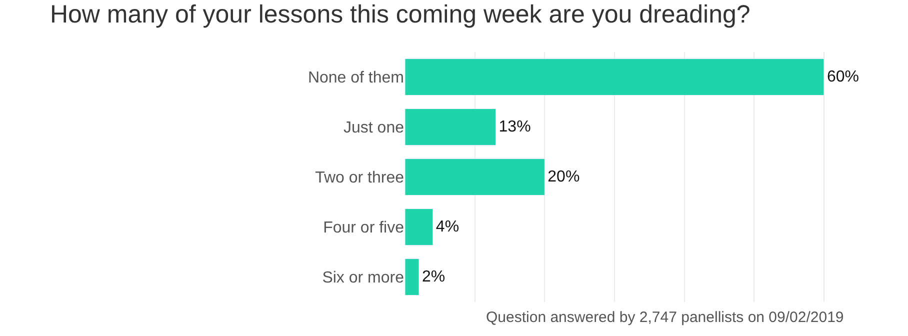  I want to click on y-tick-label: None of them, so click(356, 78).